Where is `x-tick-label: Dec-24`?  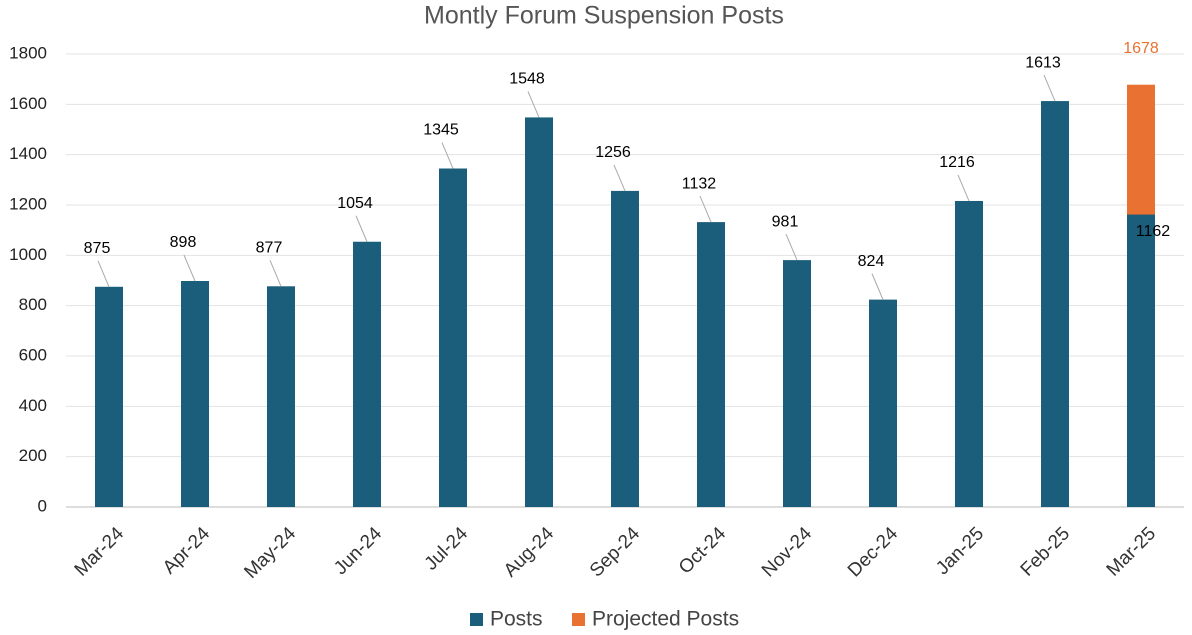
x-tick-label: Dec-24 is located at coordinates (873, 552).